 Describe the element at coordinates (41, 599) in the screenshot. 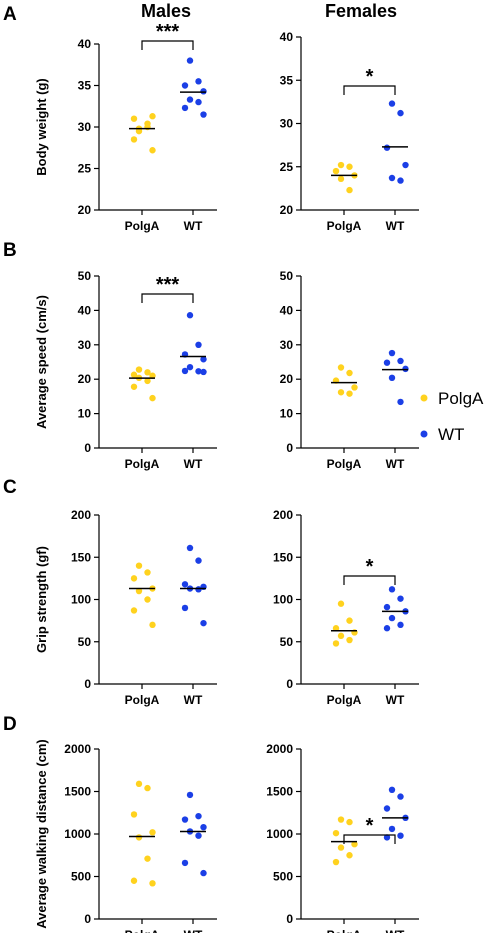

I see `y-axis-label: Grip strength (gf)` at that location.